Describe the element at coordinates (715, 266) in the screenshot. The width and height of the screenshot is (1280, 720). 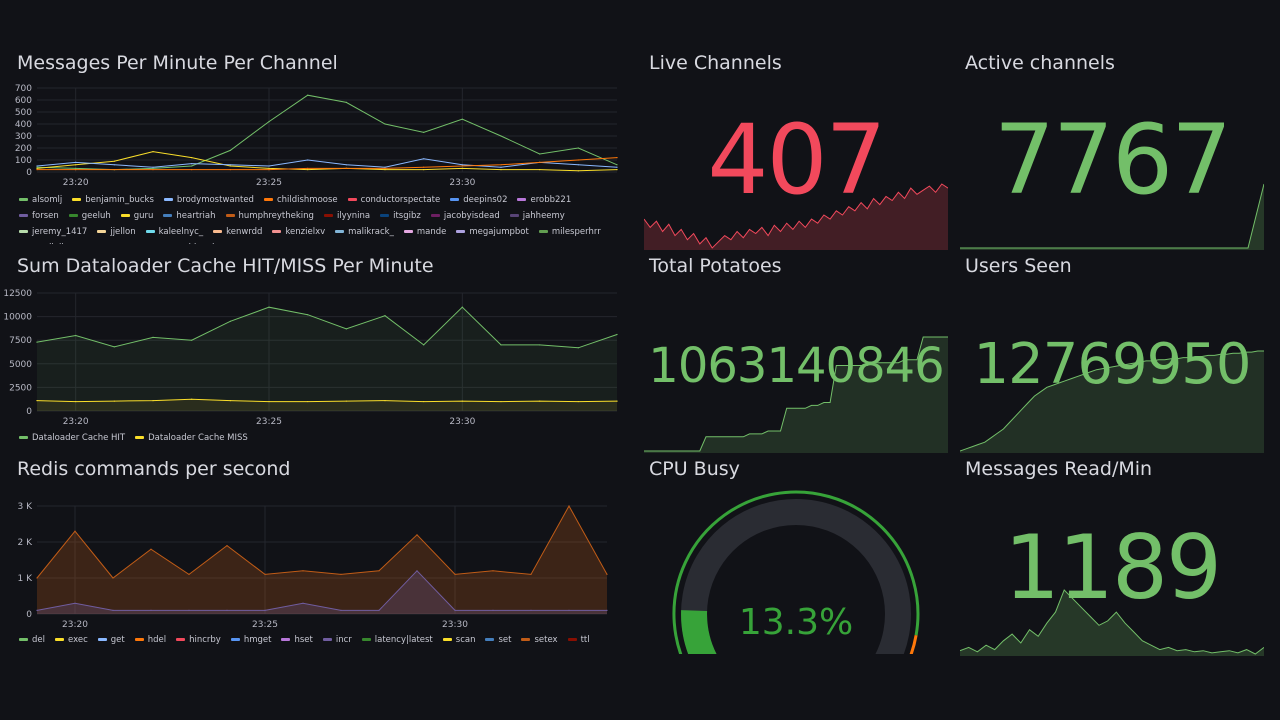
I see `panel-title: Total Potatoes` at that location.